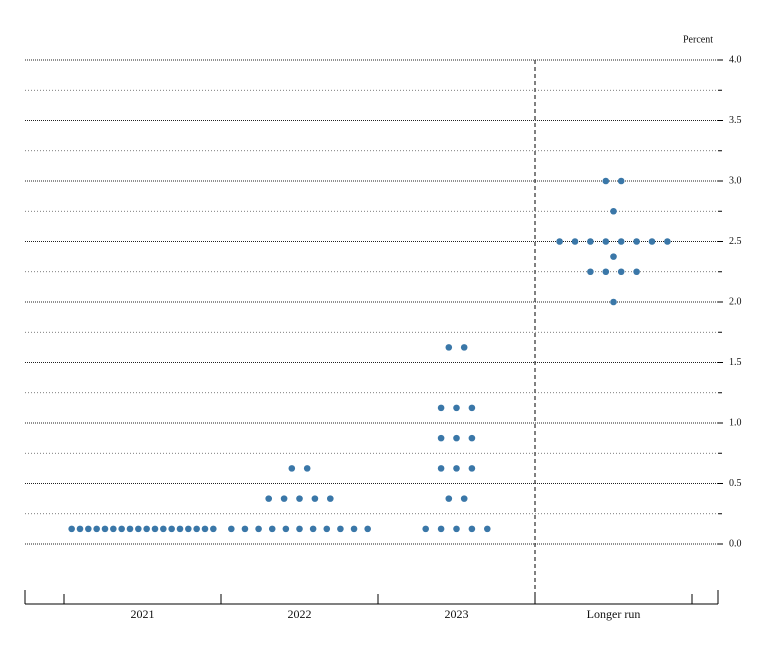 This screenshot has height=645, width=774. What do you see at coordinates (457, 614) in the screenshot?
I see `x-tick-label: 2023` at bounding box center [457, 614].